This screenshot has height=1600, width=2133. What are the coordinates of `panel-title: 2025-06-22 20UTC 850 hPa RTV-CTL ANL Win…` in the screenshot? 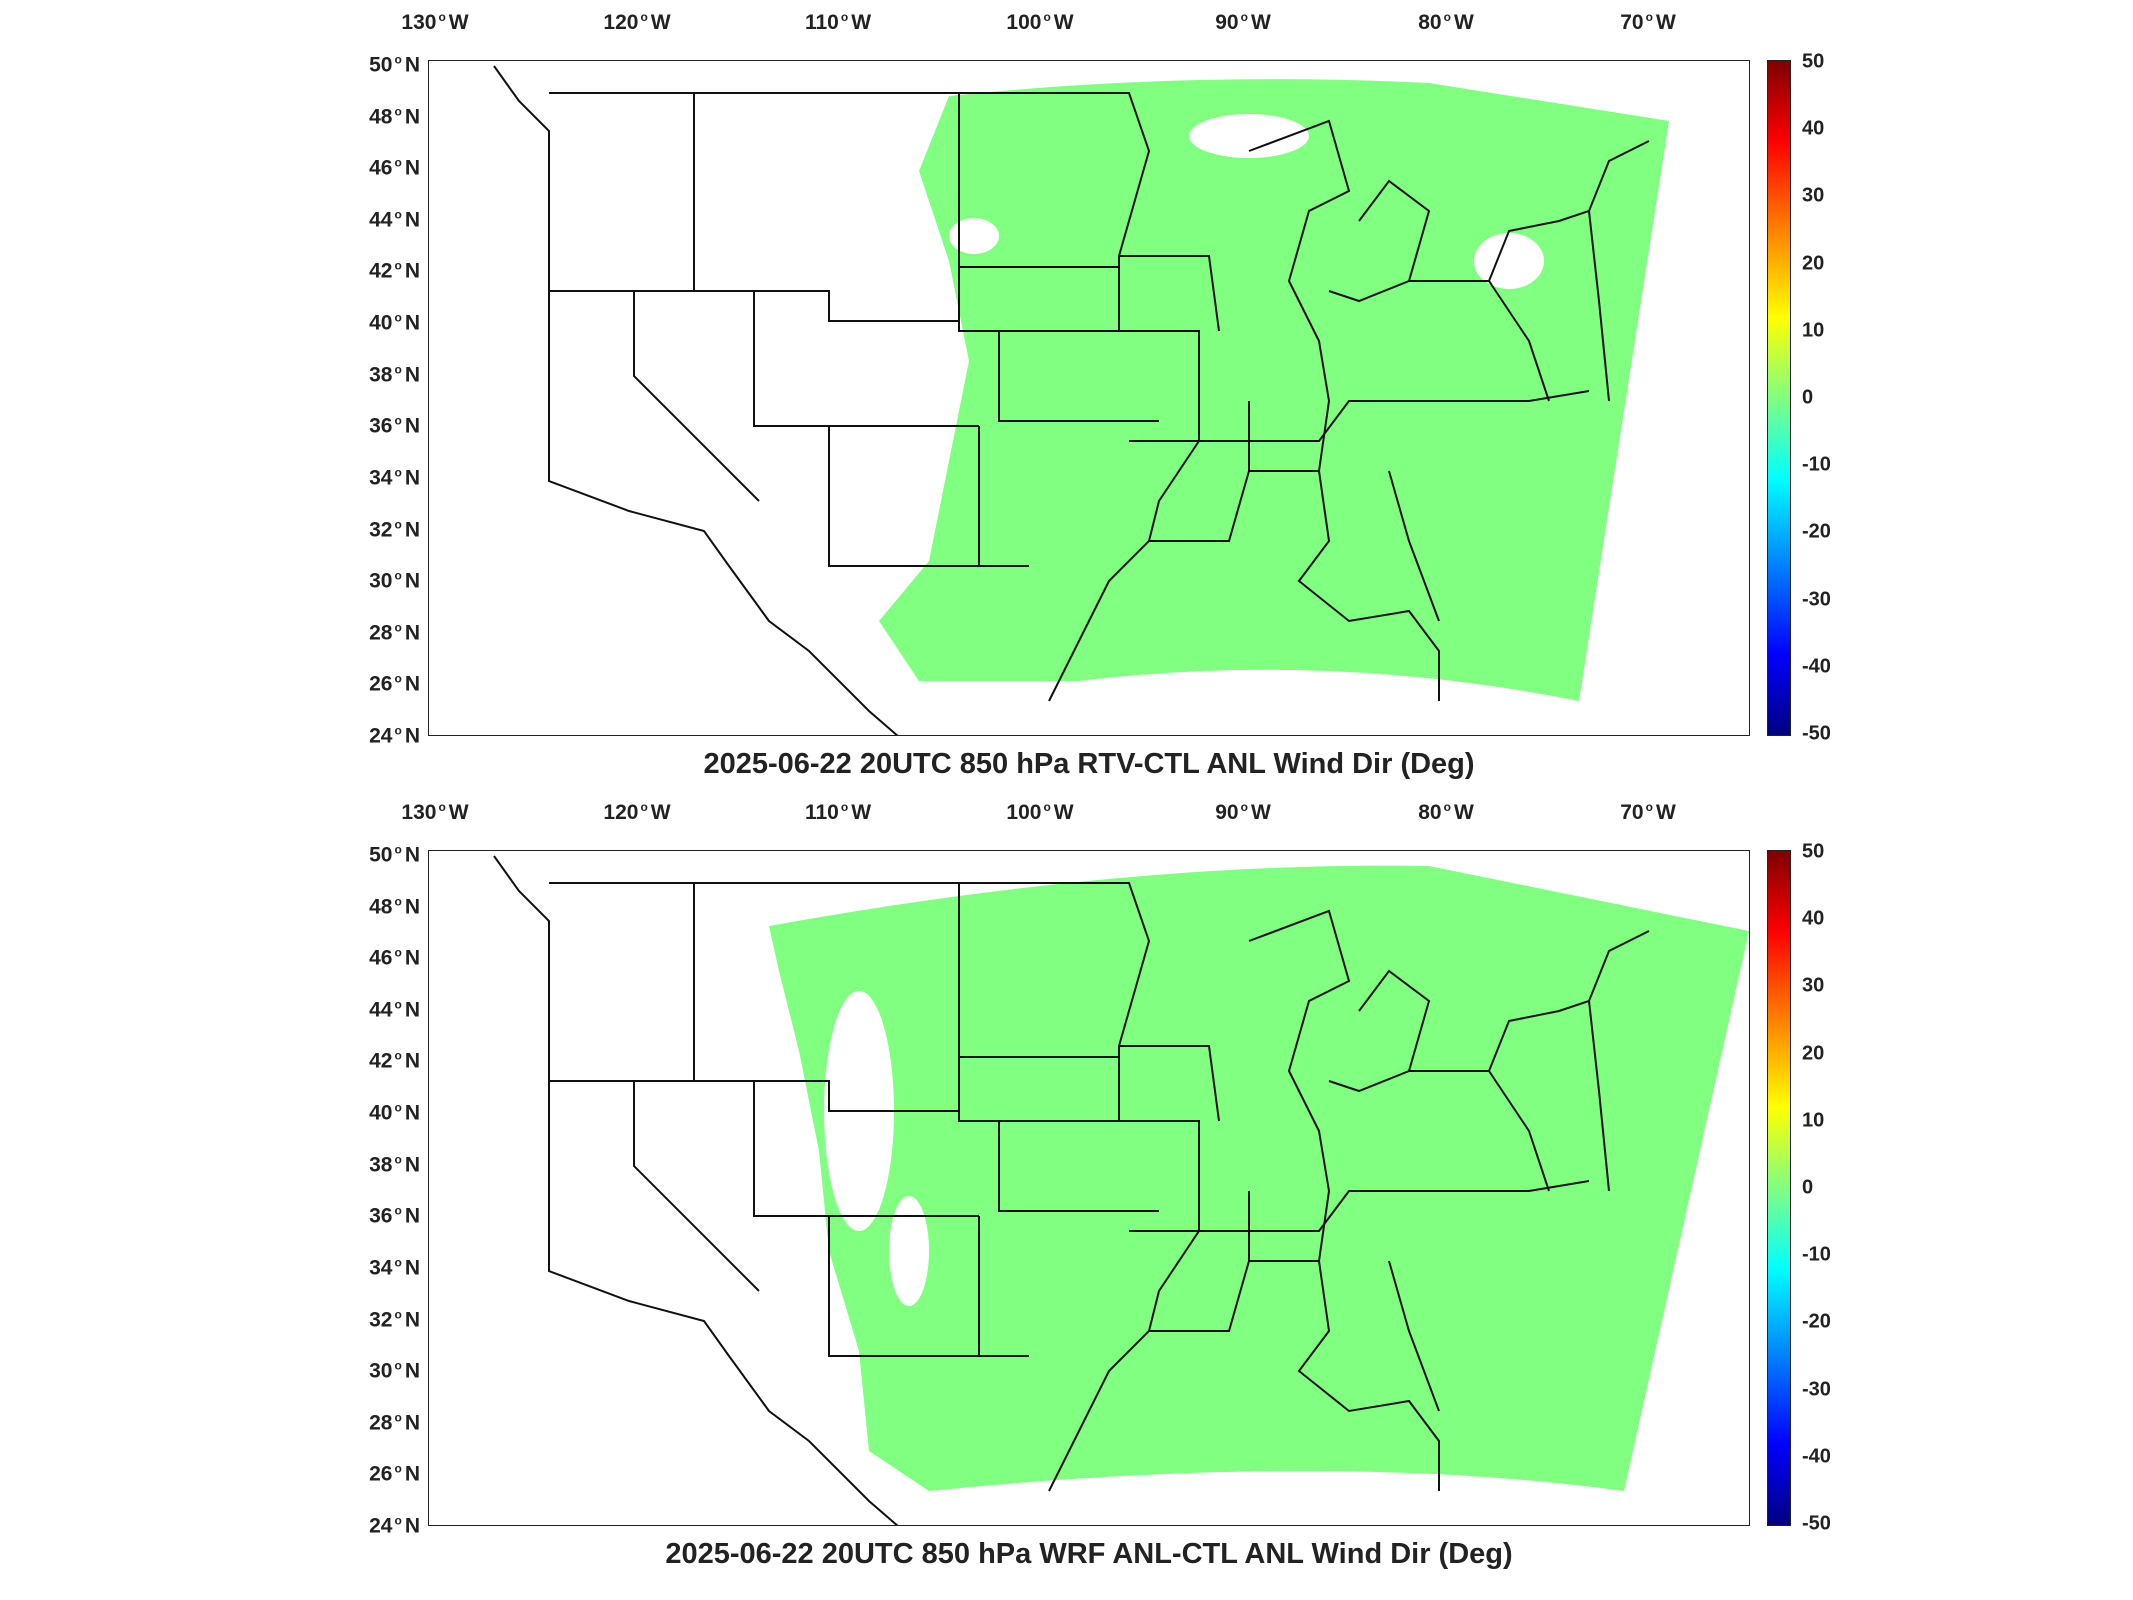 It's located at (1089, 764).